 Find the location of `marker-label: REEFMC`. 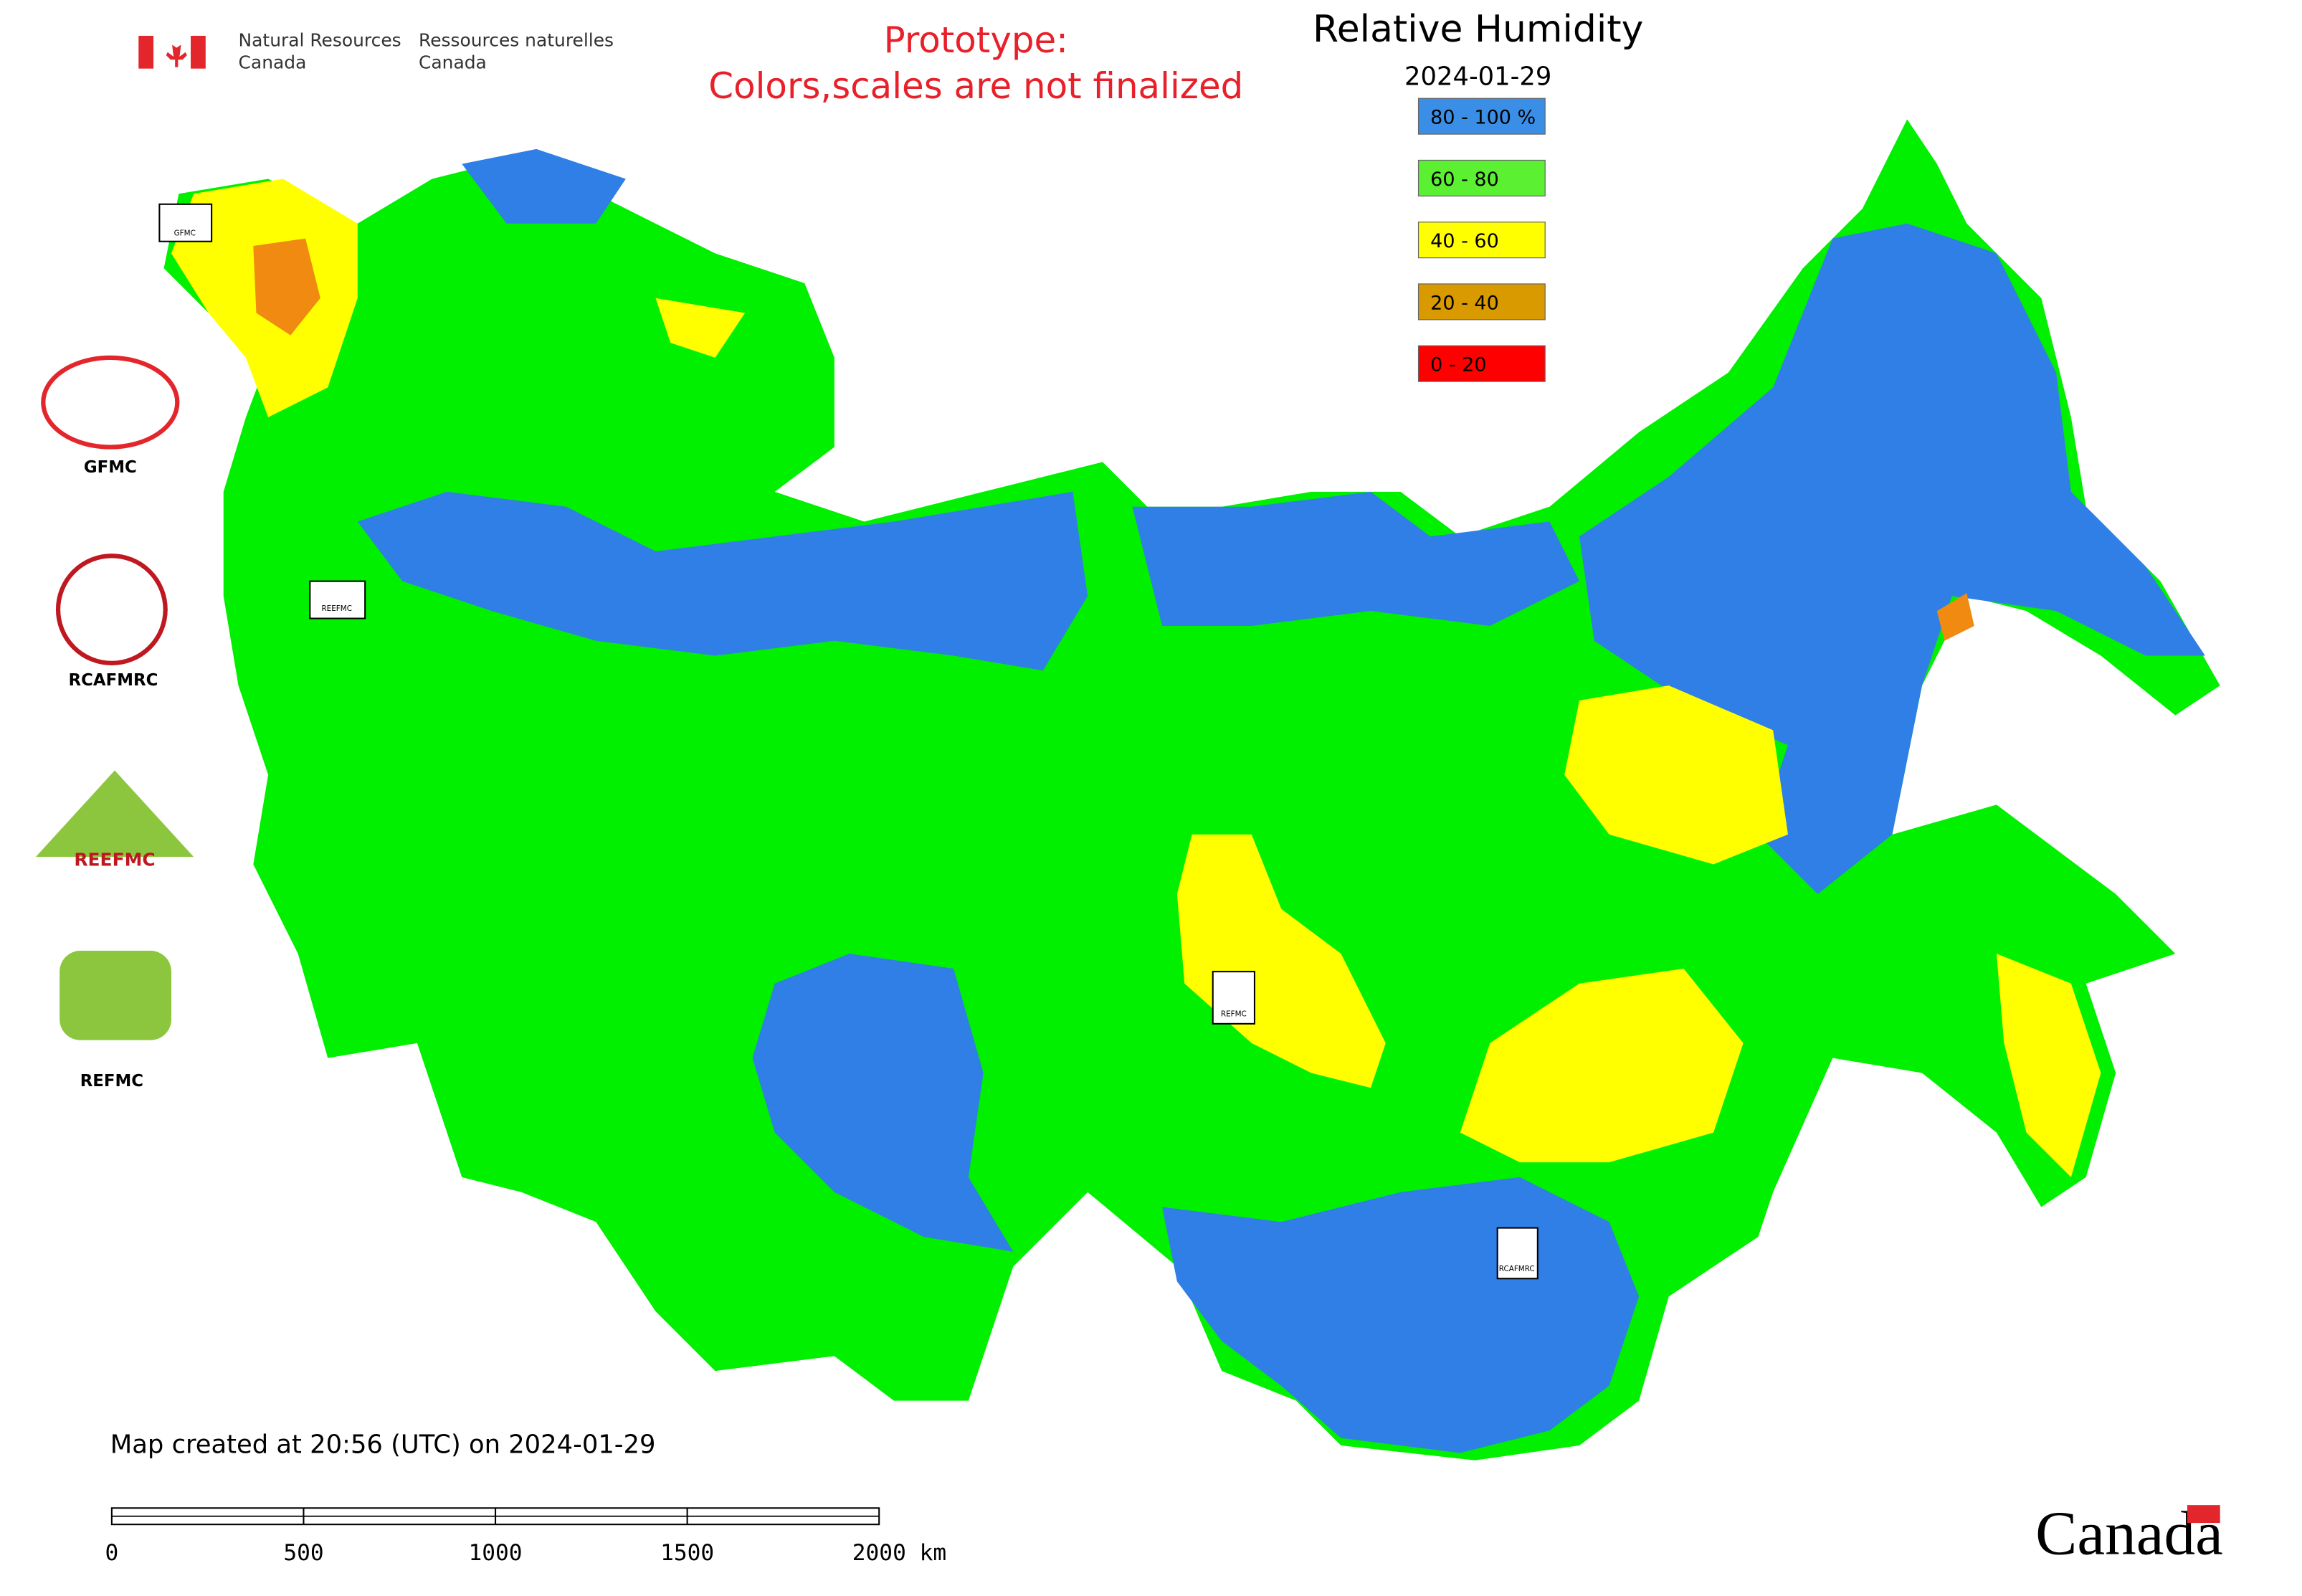

marker-label: REEFMC is located at coordinates (336, 608).